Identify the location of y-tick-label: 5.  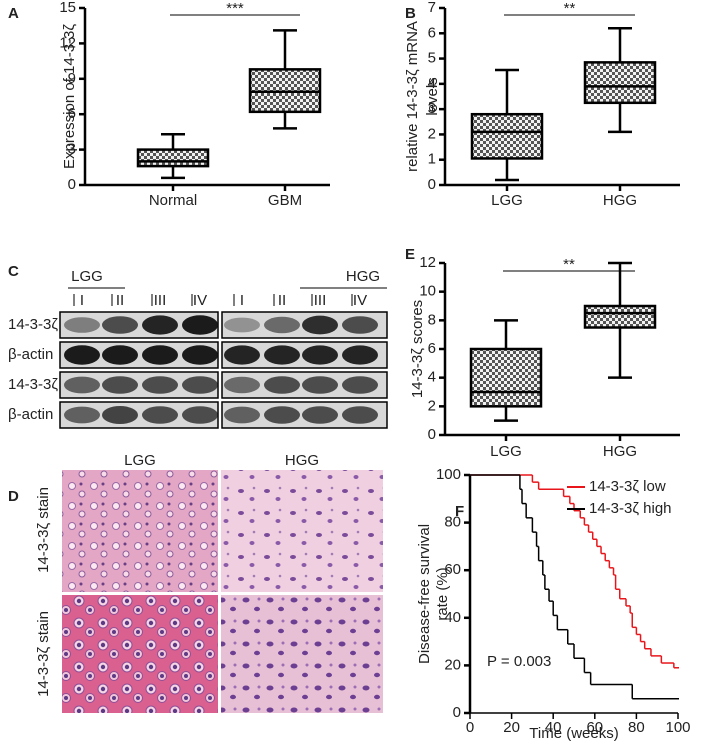
(432, 58).